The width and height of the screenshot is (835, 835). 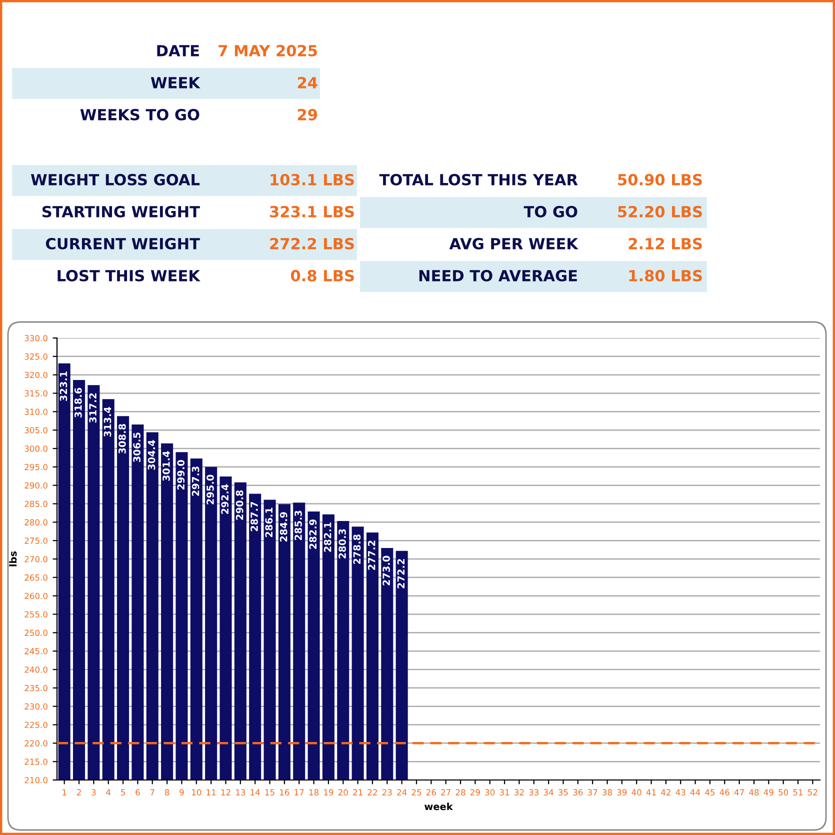 I want to click on y-axis-title: lbs, so click(x=13, y=558).